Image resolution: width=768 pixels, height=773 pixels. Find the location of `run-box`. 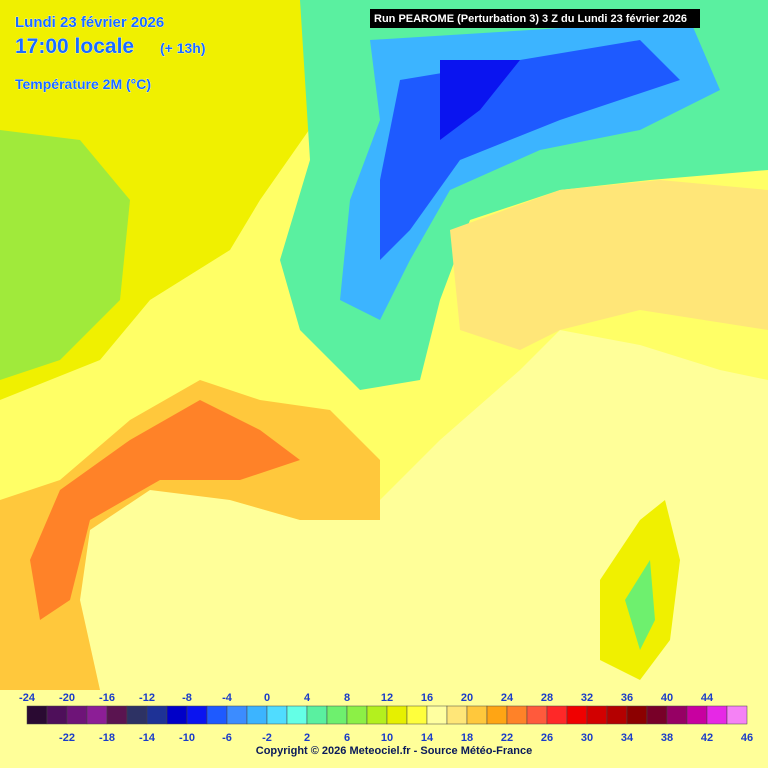

run-box is located at coordinates (535, 18).